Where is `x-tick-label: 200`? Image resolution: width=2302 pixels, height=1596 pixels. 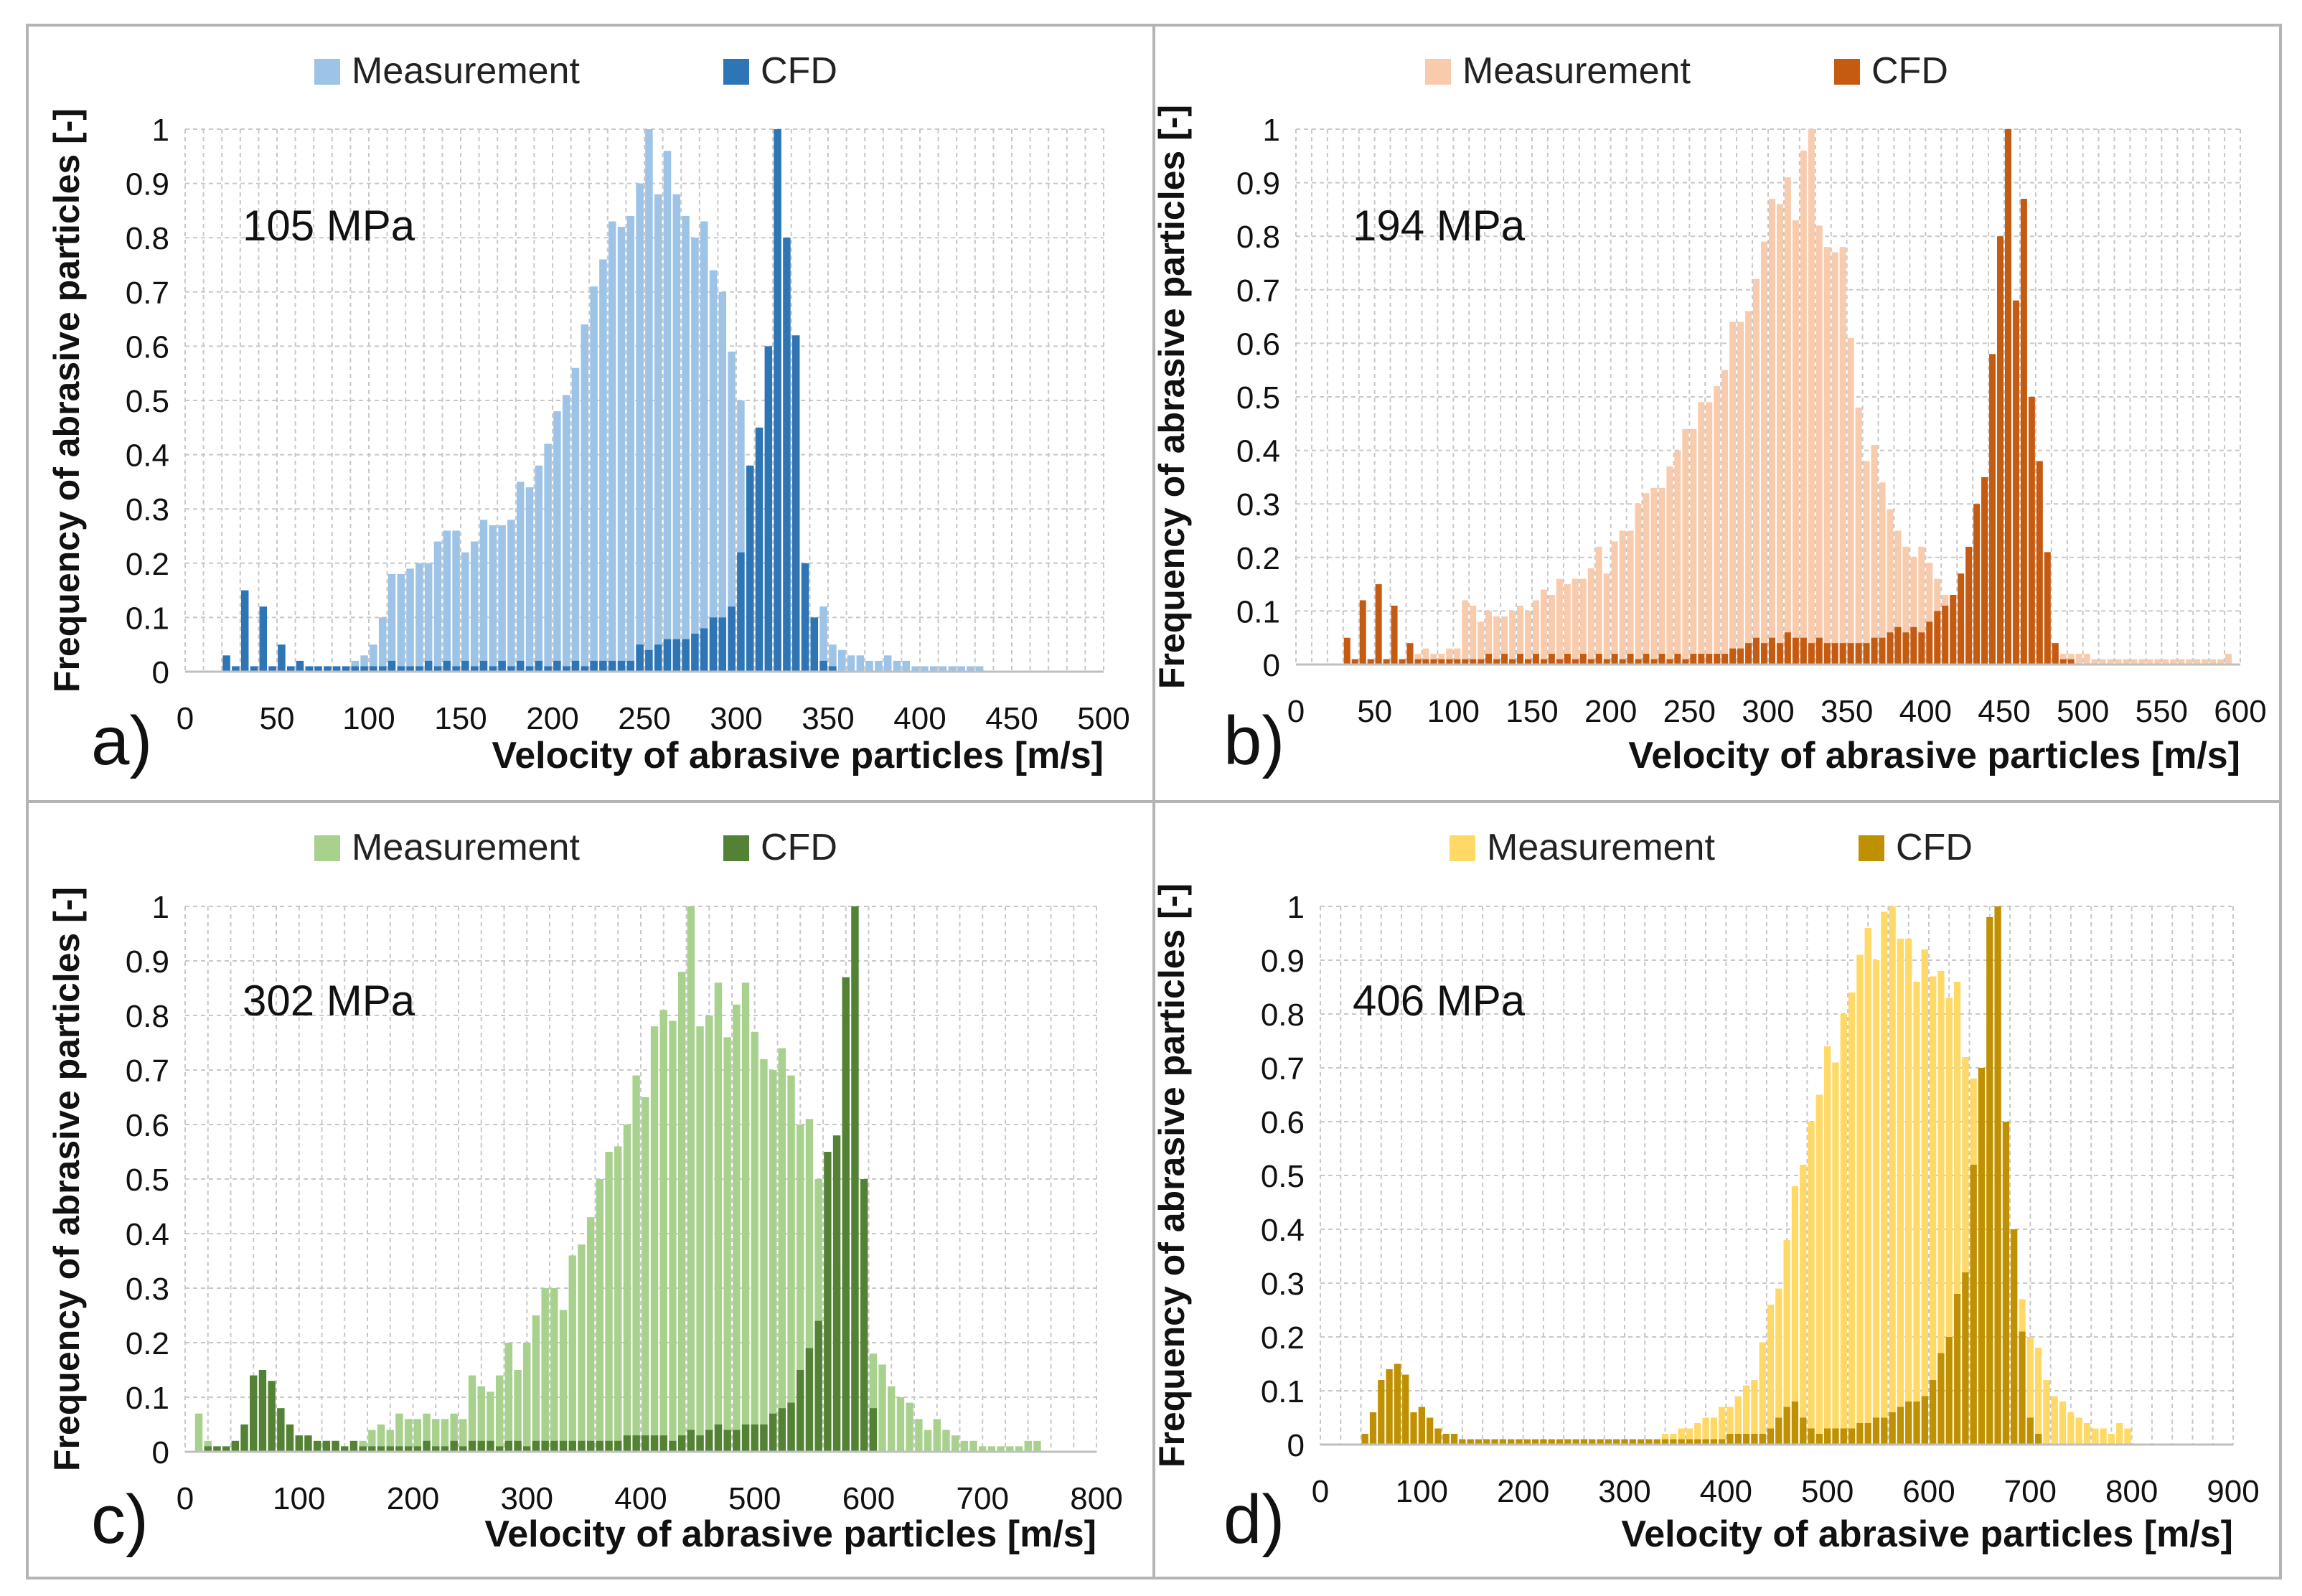
x-tick-label: 200 is located at coordinates (1523, 1491).